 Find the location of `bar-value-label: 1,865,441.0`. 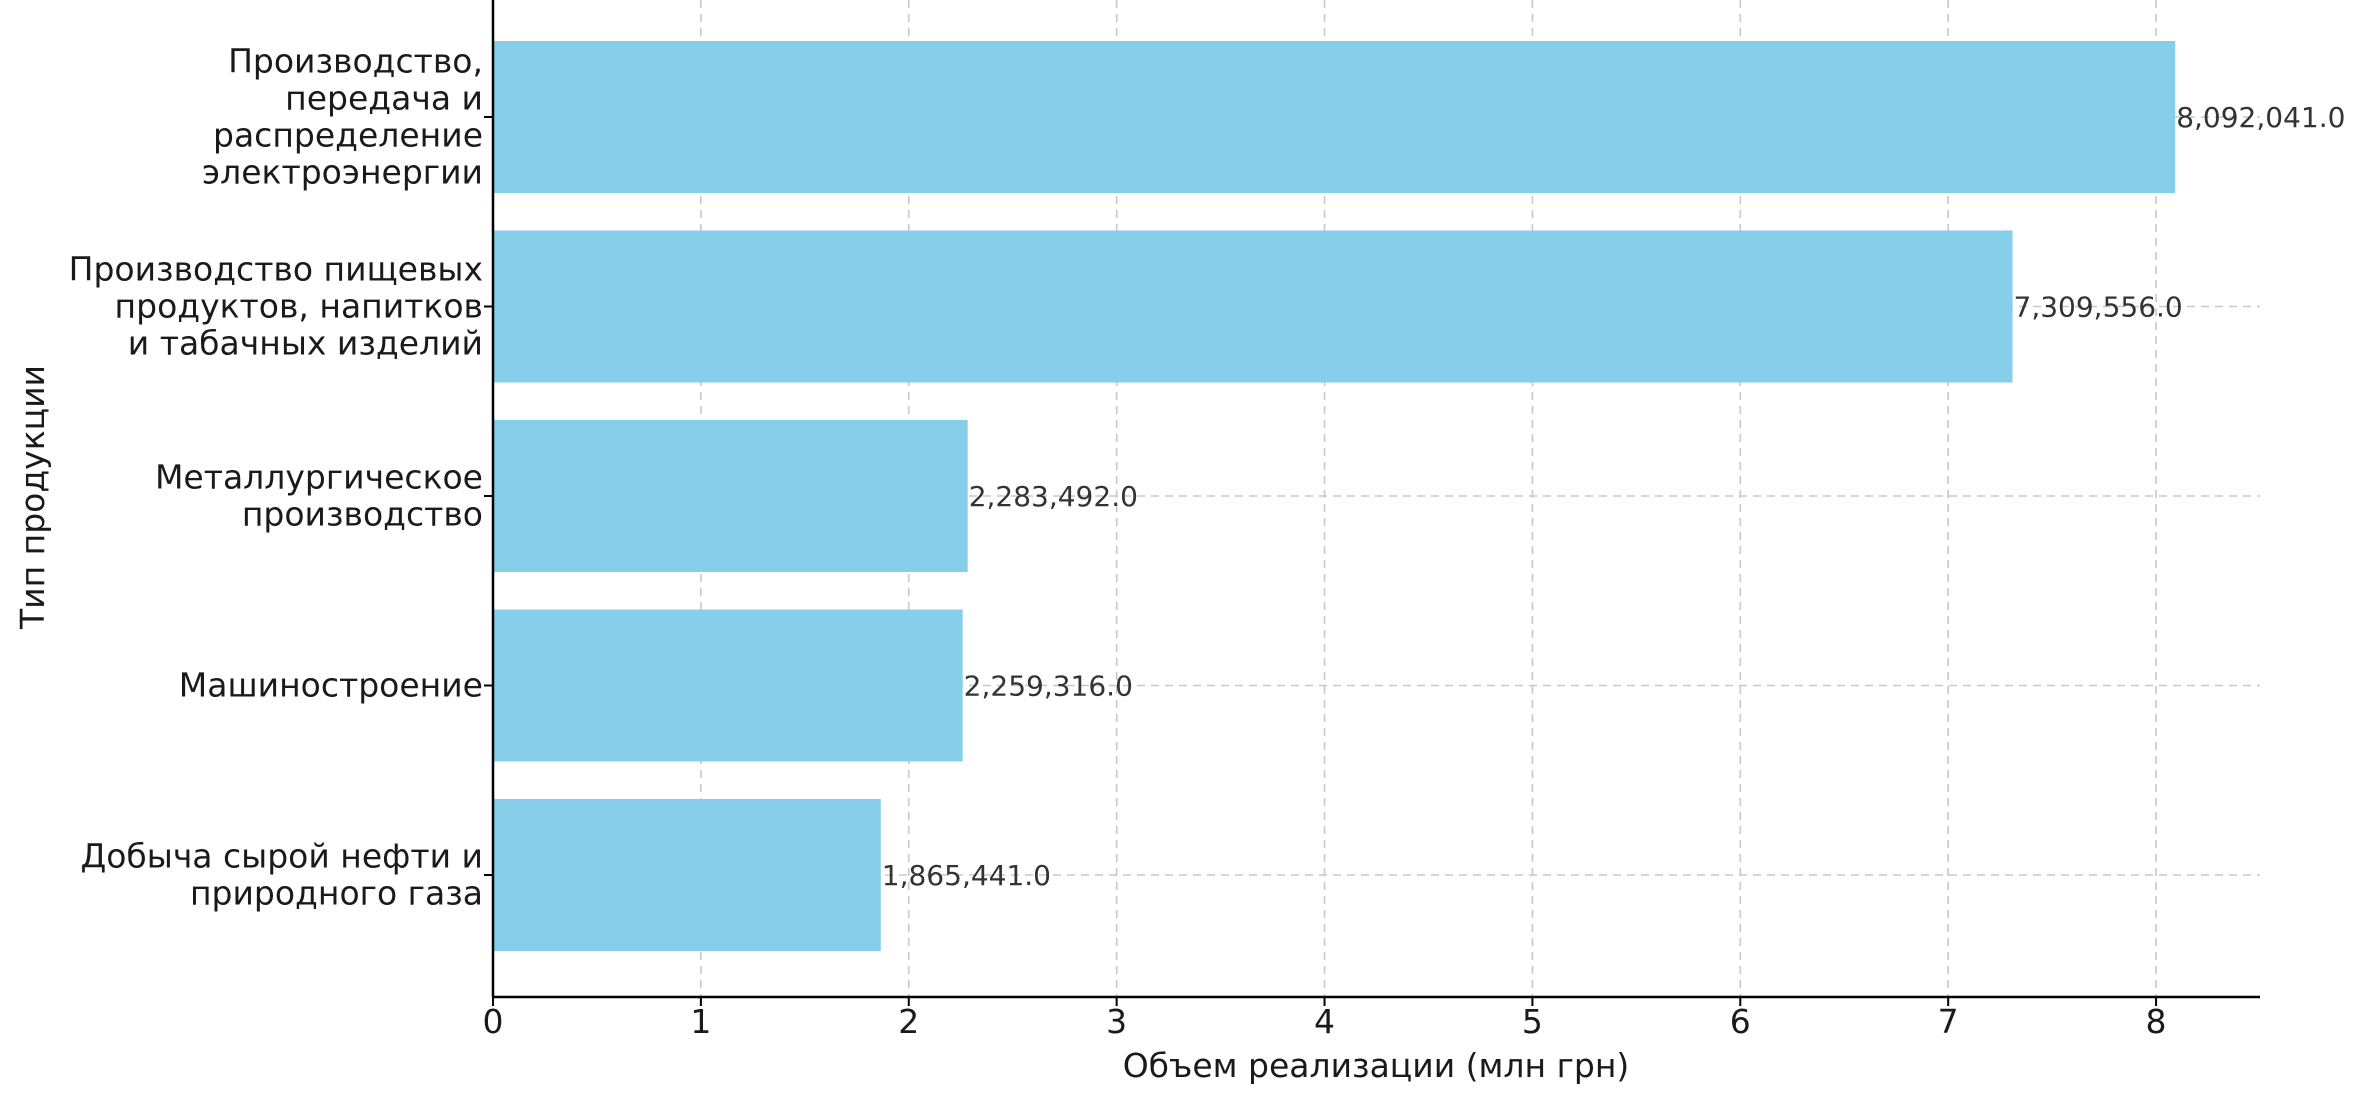

bar-value-label: 1,865,441.0 is located at coordinates (966, 875).